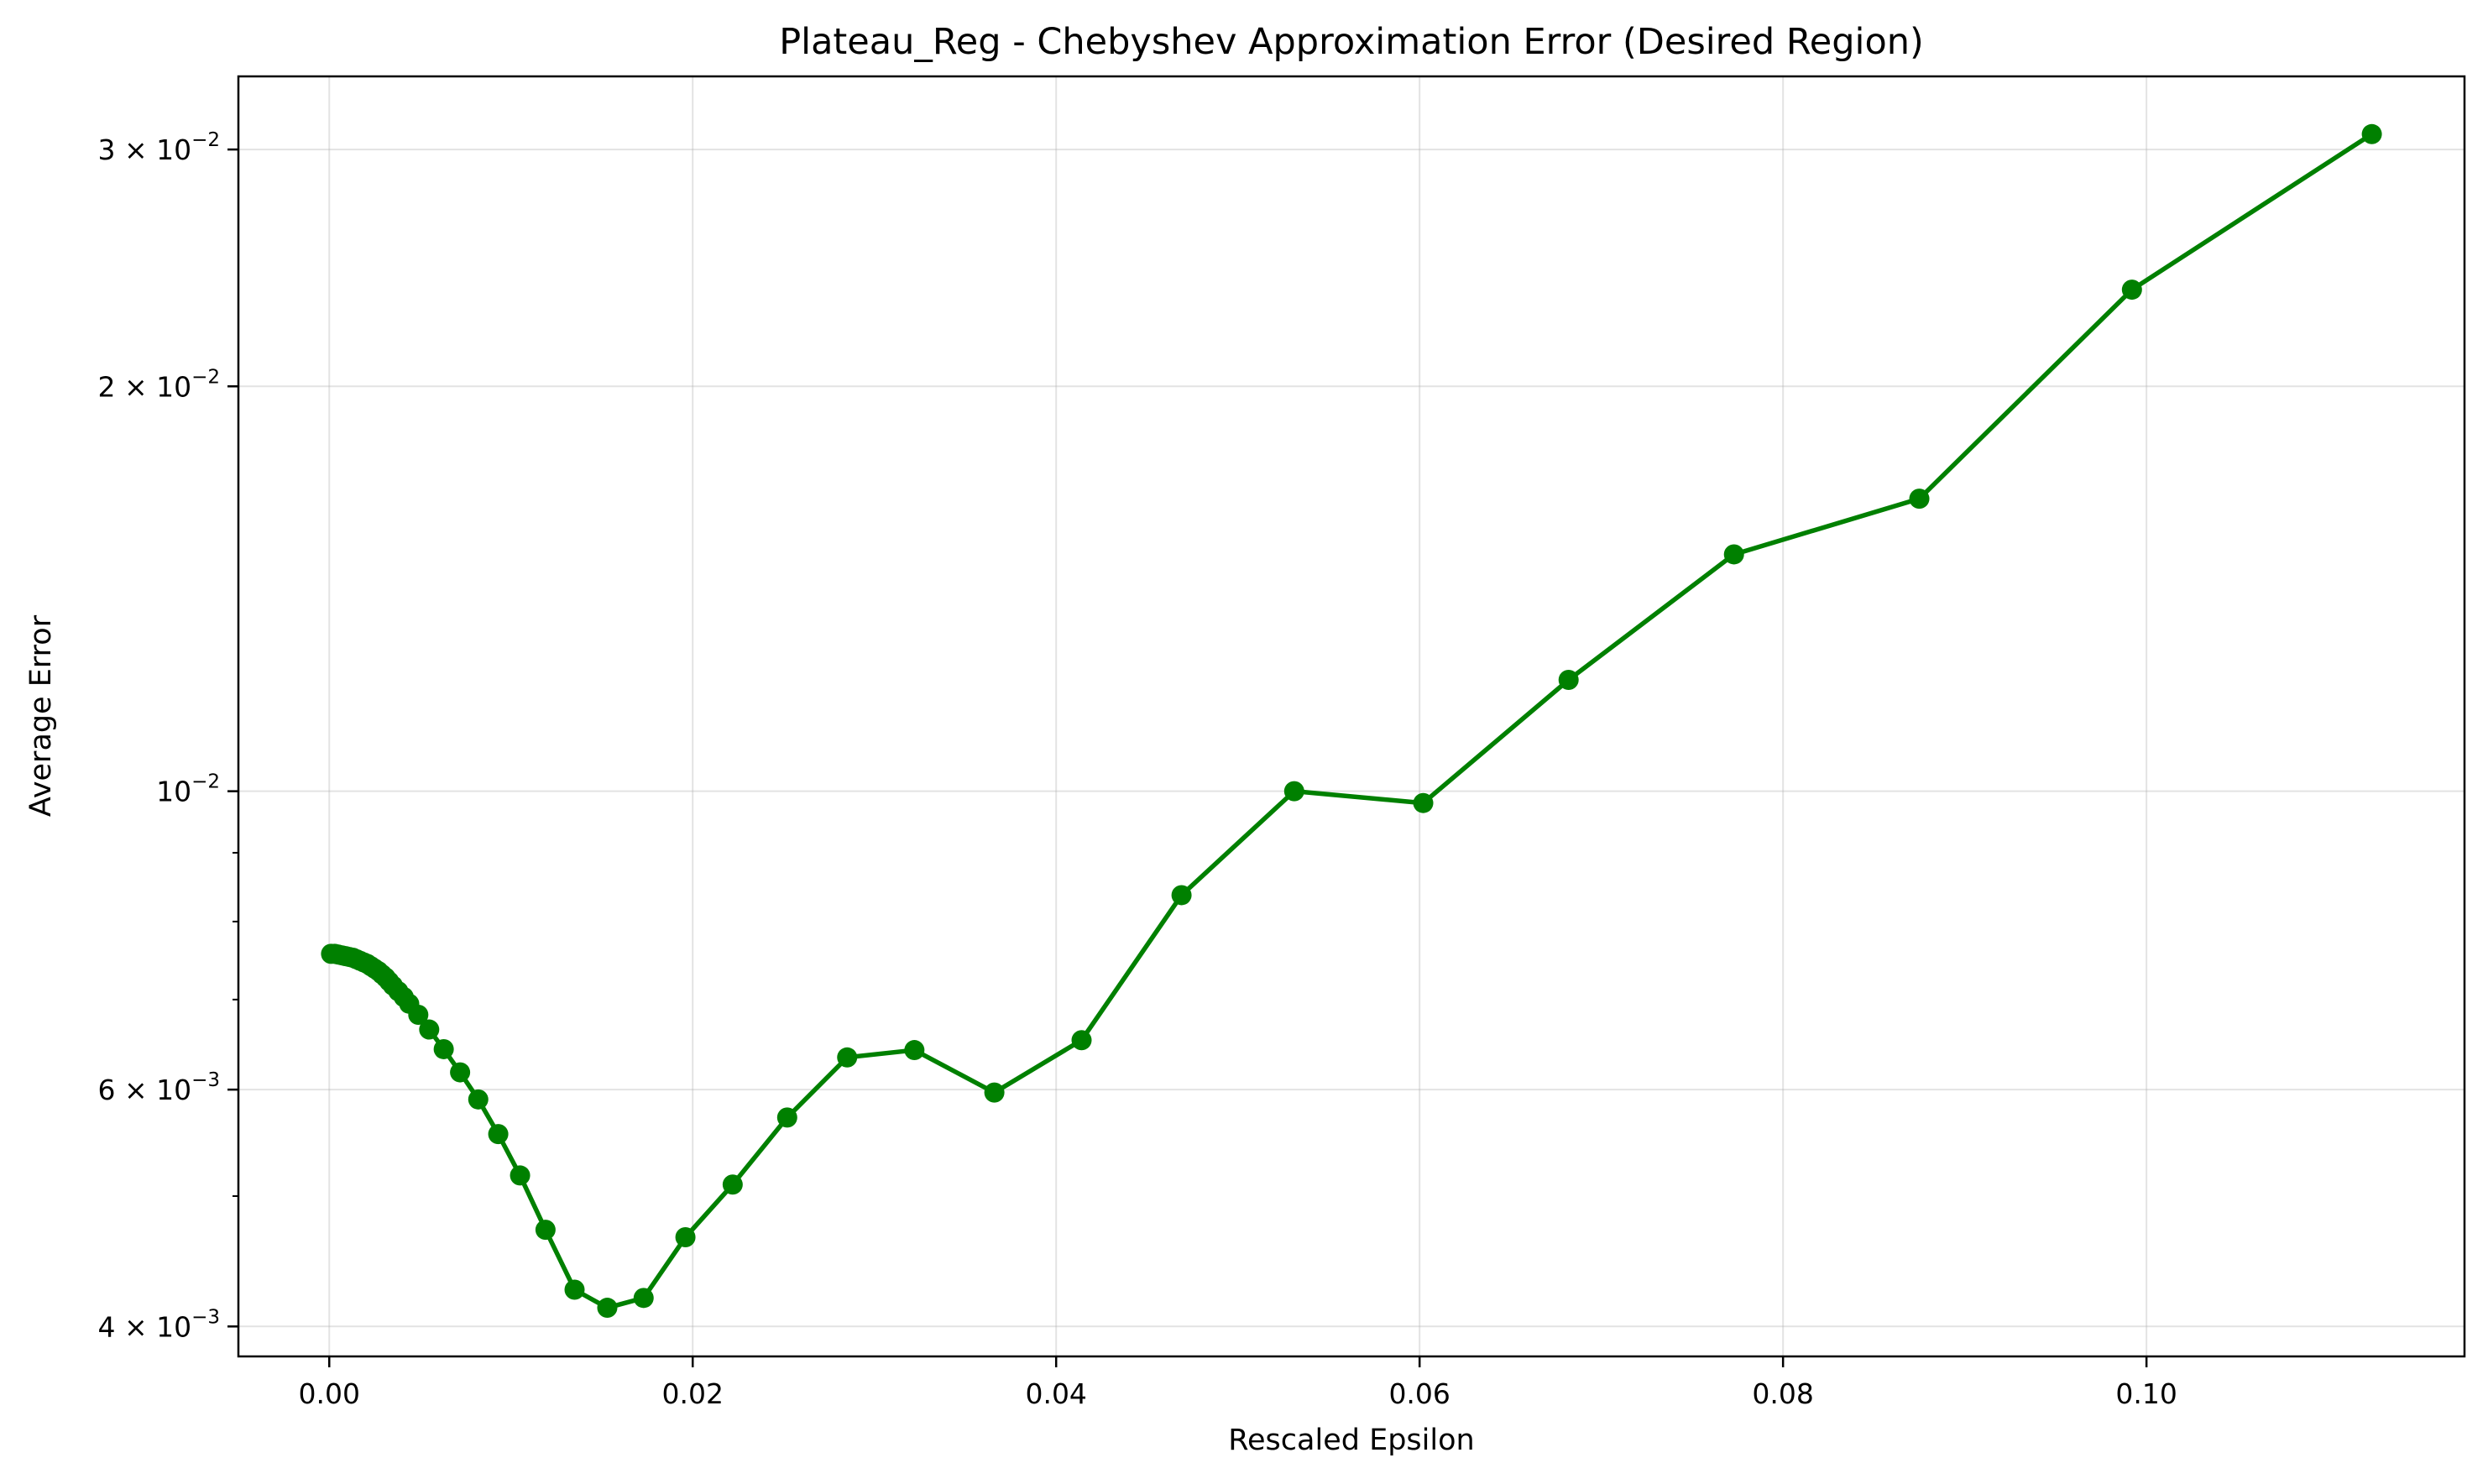  What do you see at coordinates (158, 384) in the screenshot?
I see `y-tick-label: 2 × 10⁻²` at bounding box center [158, 384].